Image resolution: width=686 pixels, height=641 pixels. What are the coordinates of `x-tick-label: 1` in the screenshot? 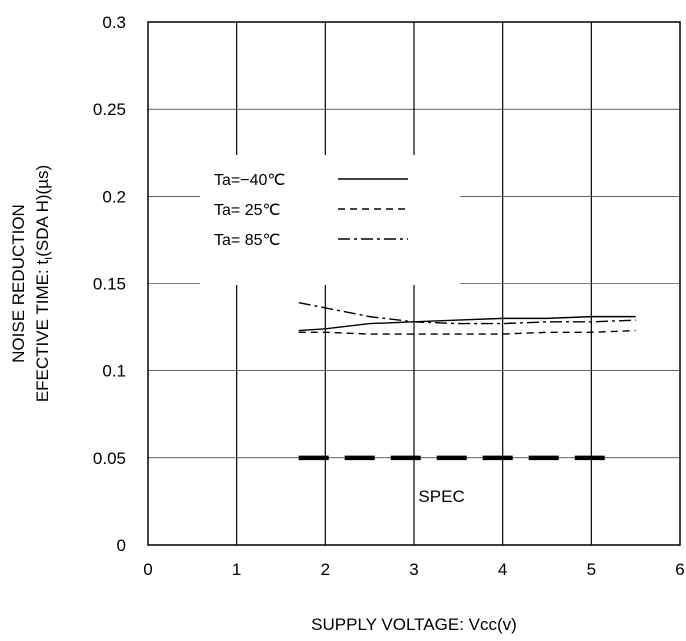 It's located at (236, 569).